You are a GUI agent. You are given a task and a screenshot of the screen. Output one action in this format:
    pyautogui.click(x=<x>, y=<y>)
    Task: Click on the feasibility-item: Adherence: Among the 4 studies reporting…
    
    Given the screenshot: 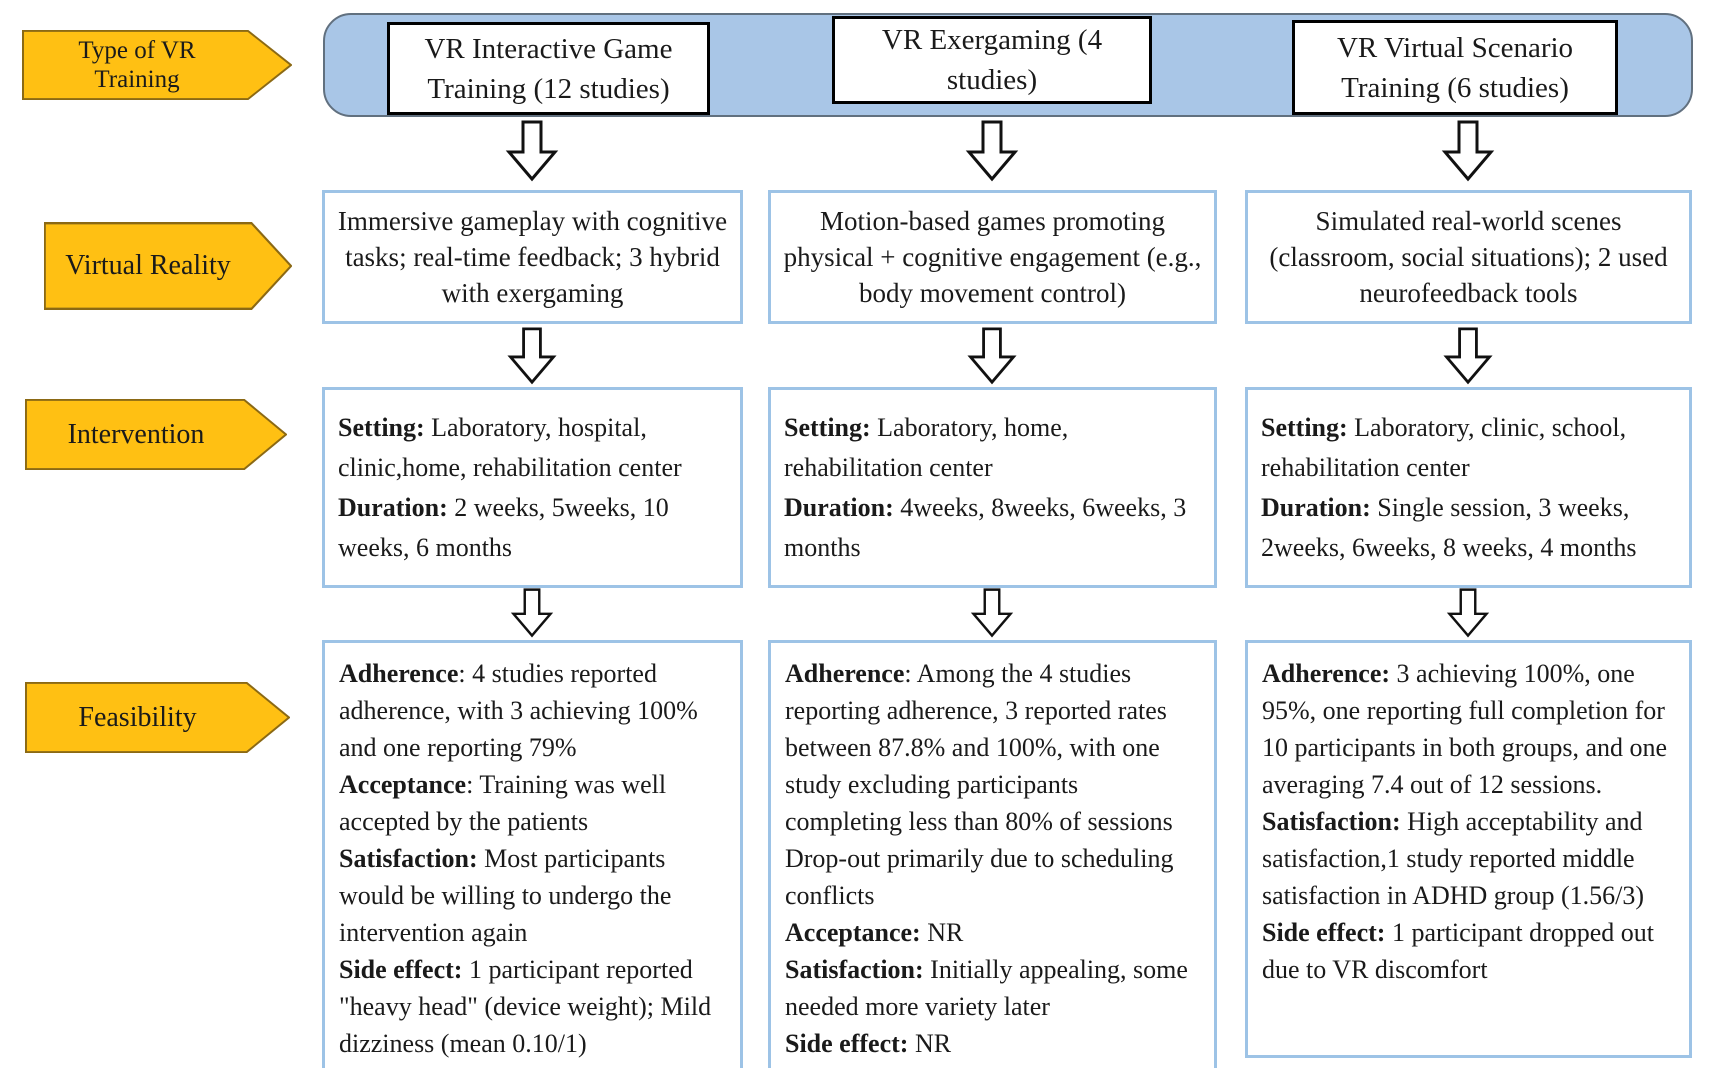 What is the action you would take?
    pyautogui.click(x=992, y=784)
    